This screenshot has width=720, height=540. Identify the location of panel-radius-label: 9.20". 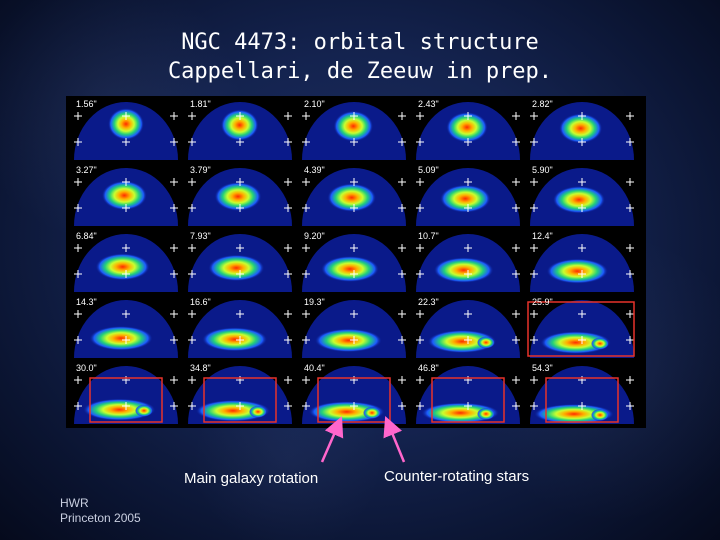
(314, 236).